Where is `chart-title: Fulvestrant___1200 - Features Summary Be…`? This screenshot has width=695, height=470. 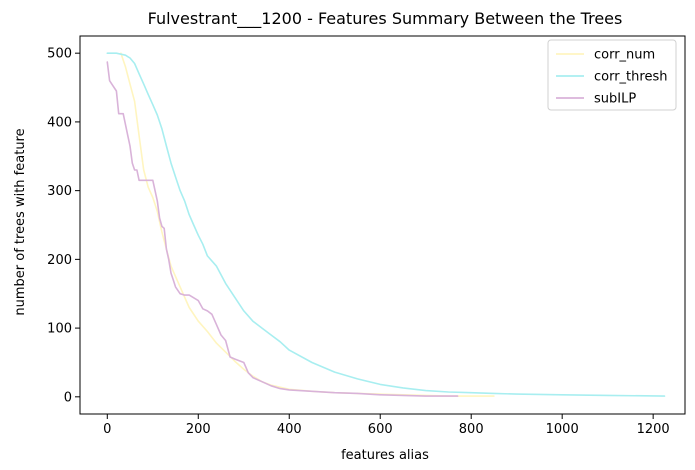
chart-title: Fulvestrant___1200 - Features Summary Be… is located at coordinates (385, 19).